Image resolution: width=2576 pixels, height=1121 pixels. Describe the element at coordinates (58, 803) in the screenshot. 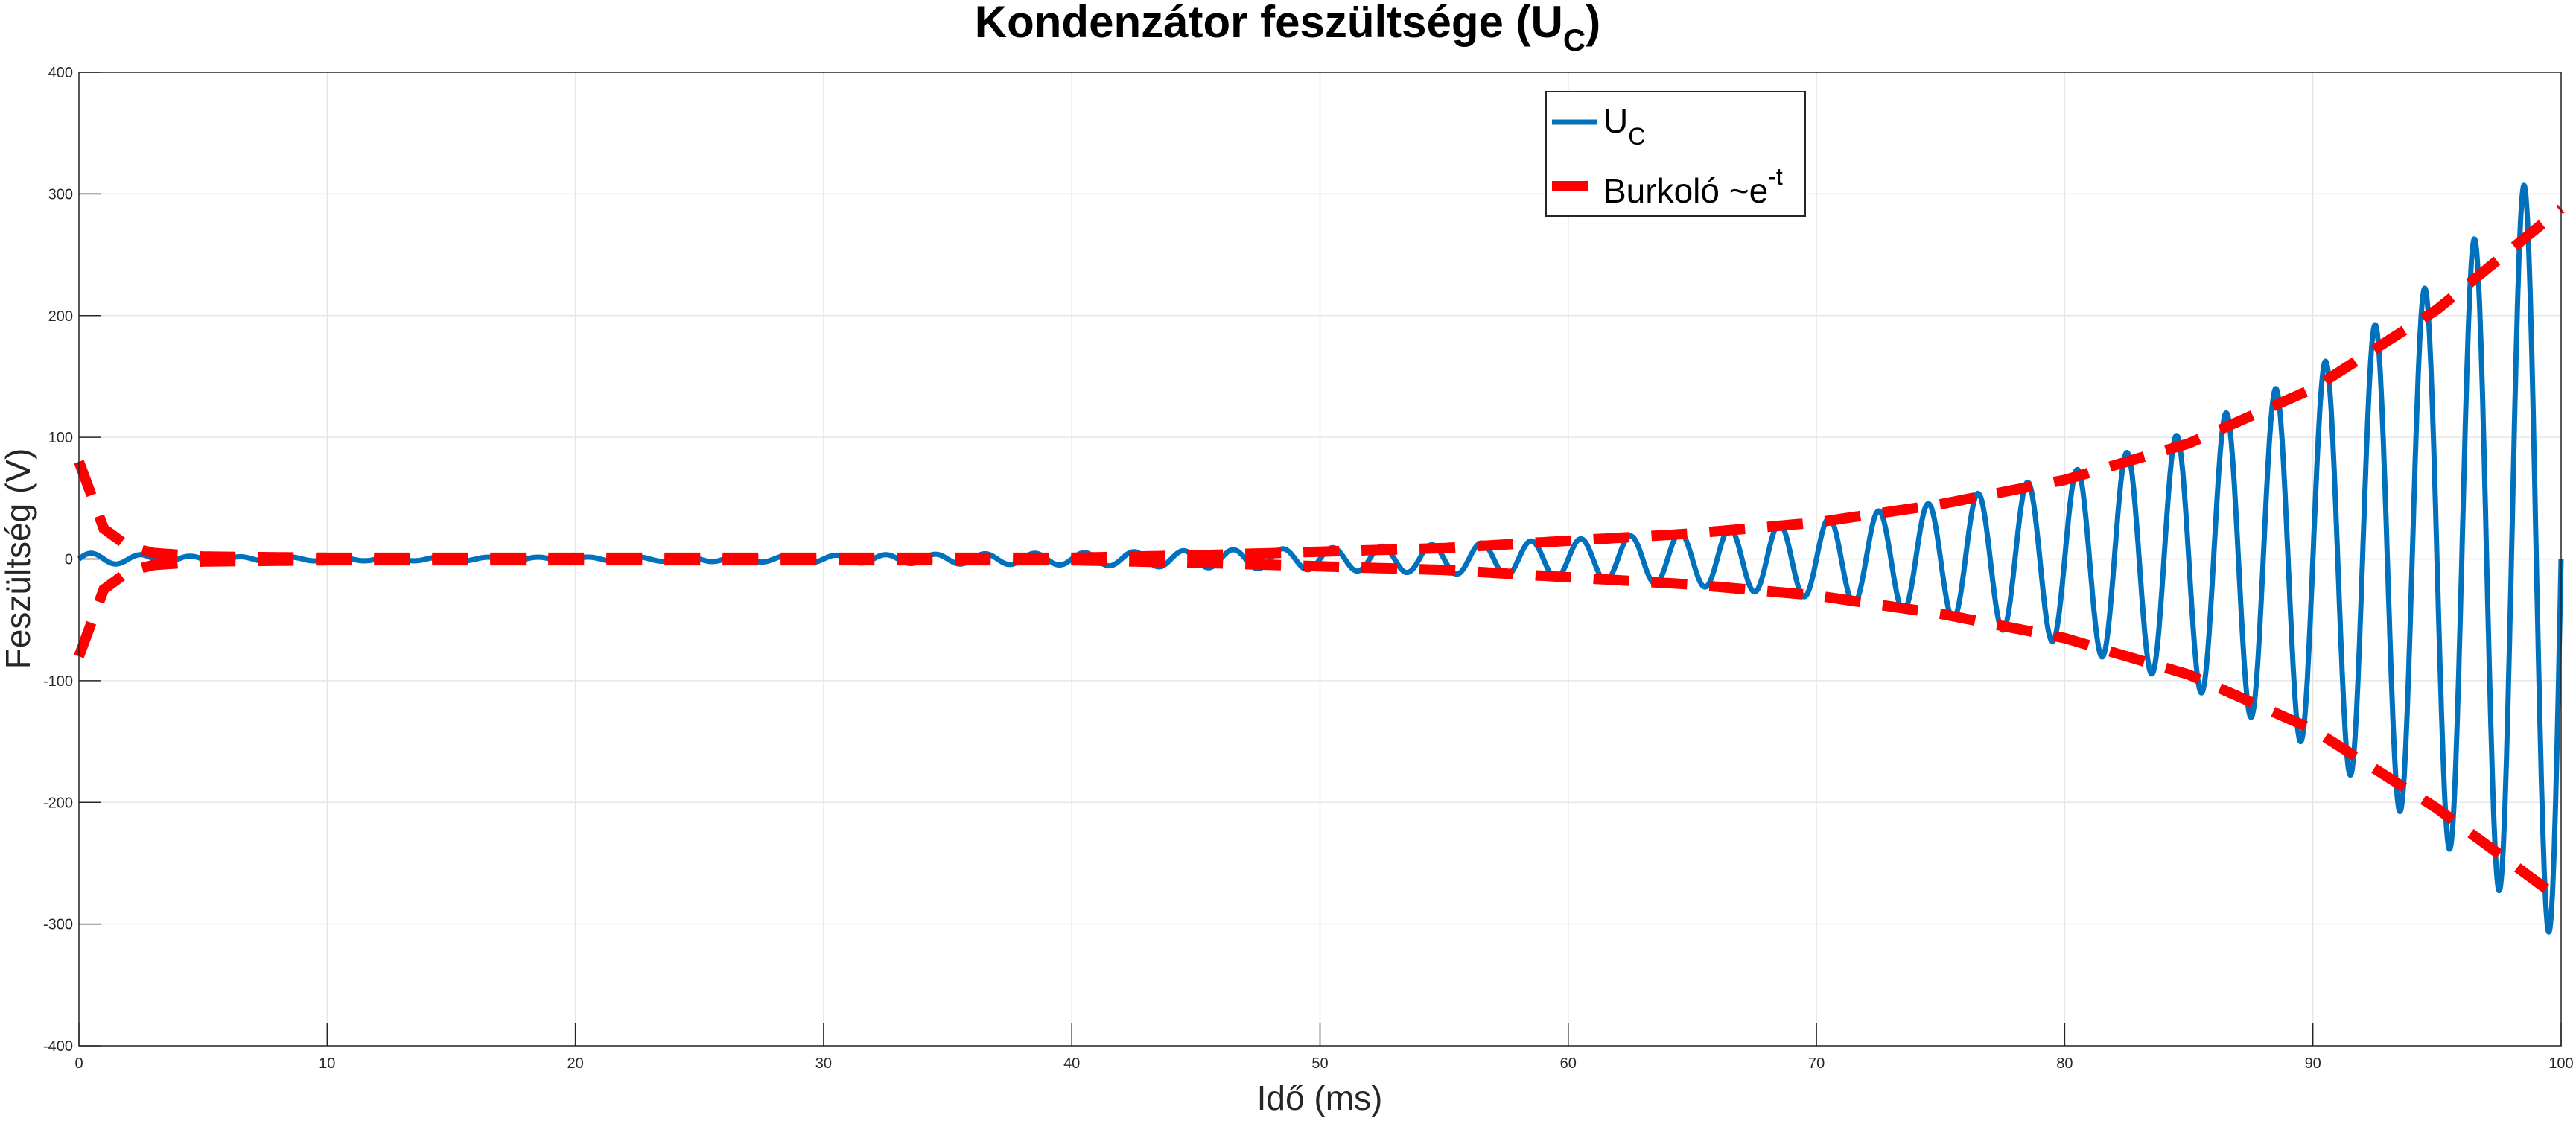

I see `y-tick-label: -200` at that location.